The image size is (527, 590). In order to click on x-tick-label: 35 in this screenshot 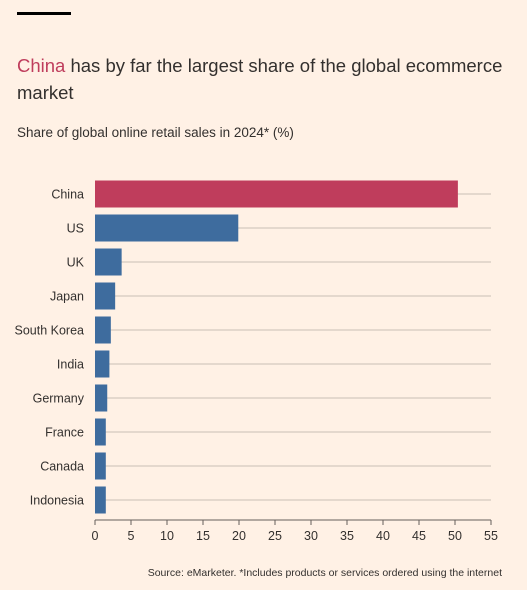, I will do `click(347, 536)`.